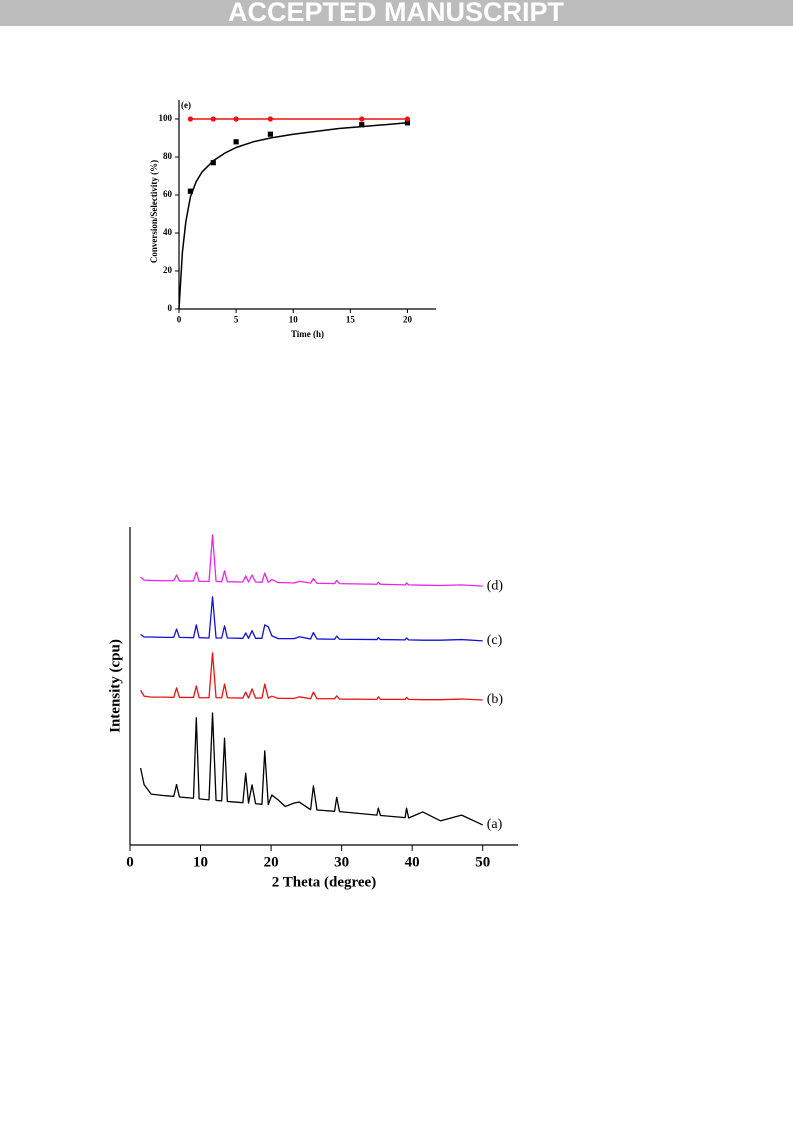  What do you see at coordinates (236, 319) in the screenshot?
I see `x-tick-label: 5` at bounding box center [236, 319].